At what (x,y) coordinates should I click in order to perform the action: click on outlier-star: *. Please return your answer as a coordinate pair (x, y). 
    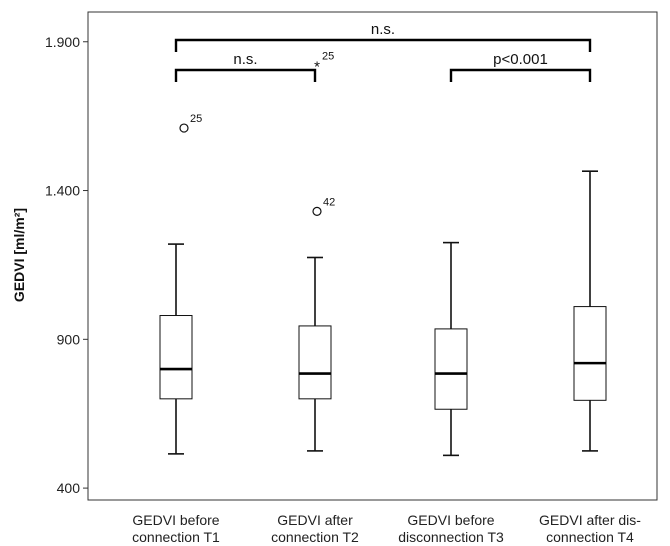
    Looking at the image, I should click on (317, 67).